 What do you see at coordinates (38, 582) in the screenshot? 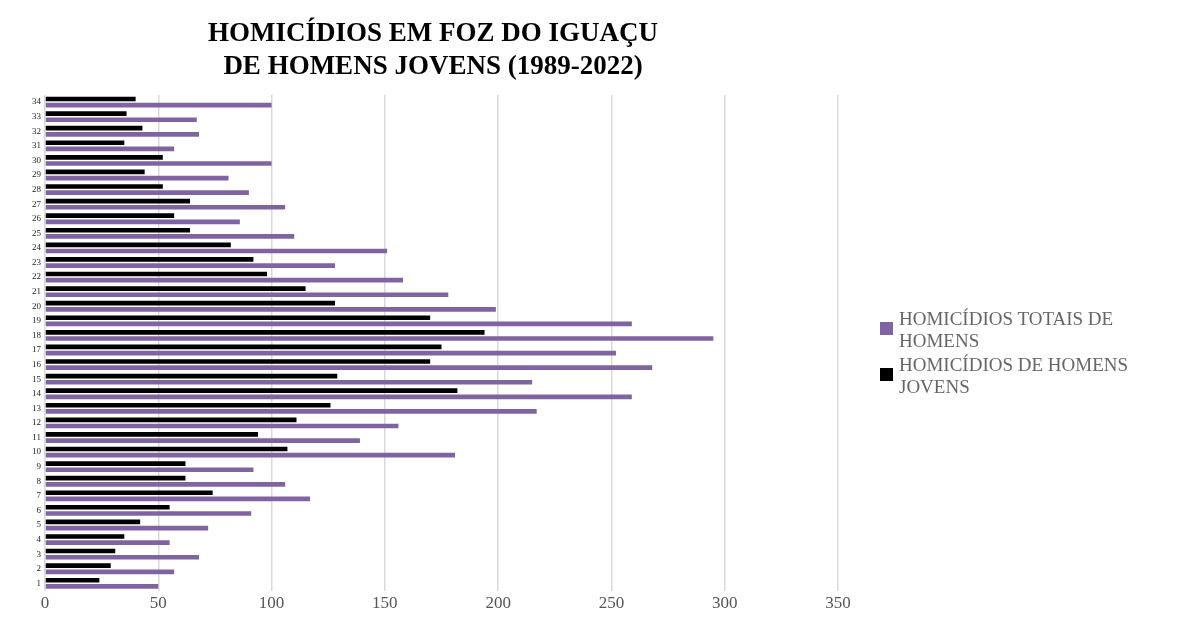
I see `y-tick-label: 1` at bounding box center [38, 582].